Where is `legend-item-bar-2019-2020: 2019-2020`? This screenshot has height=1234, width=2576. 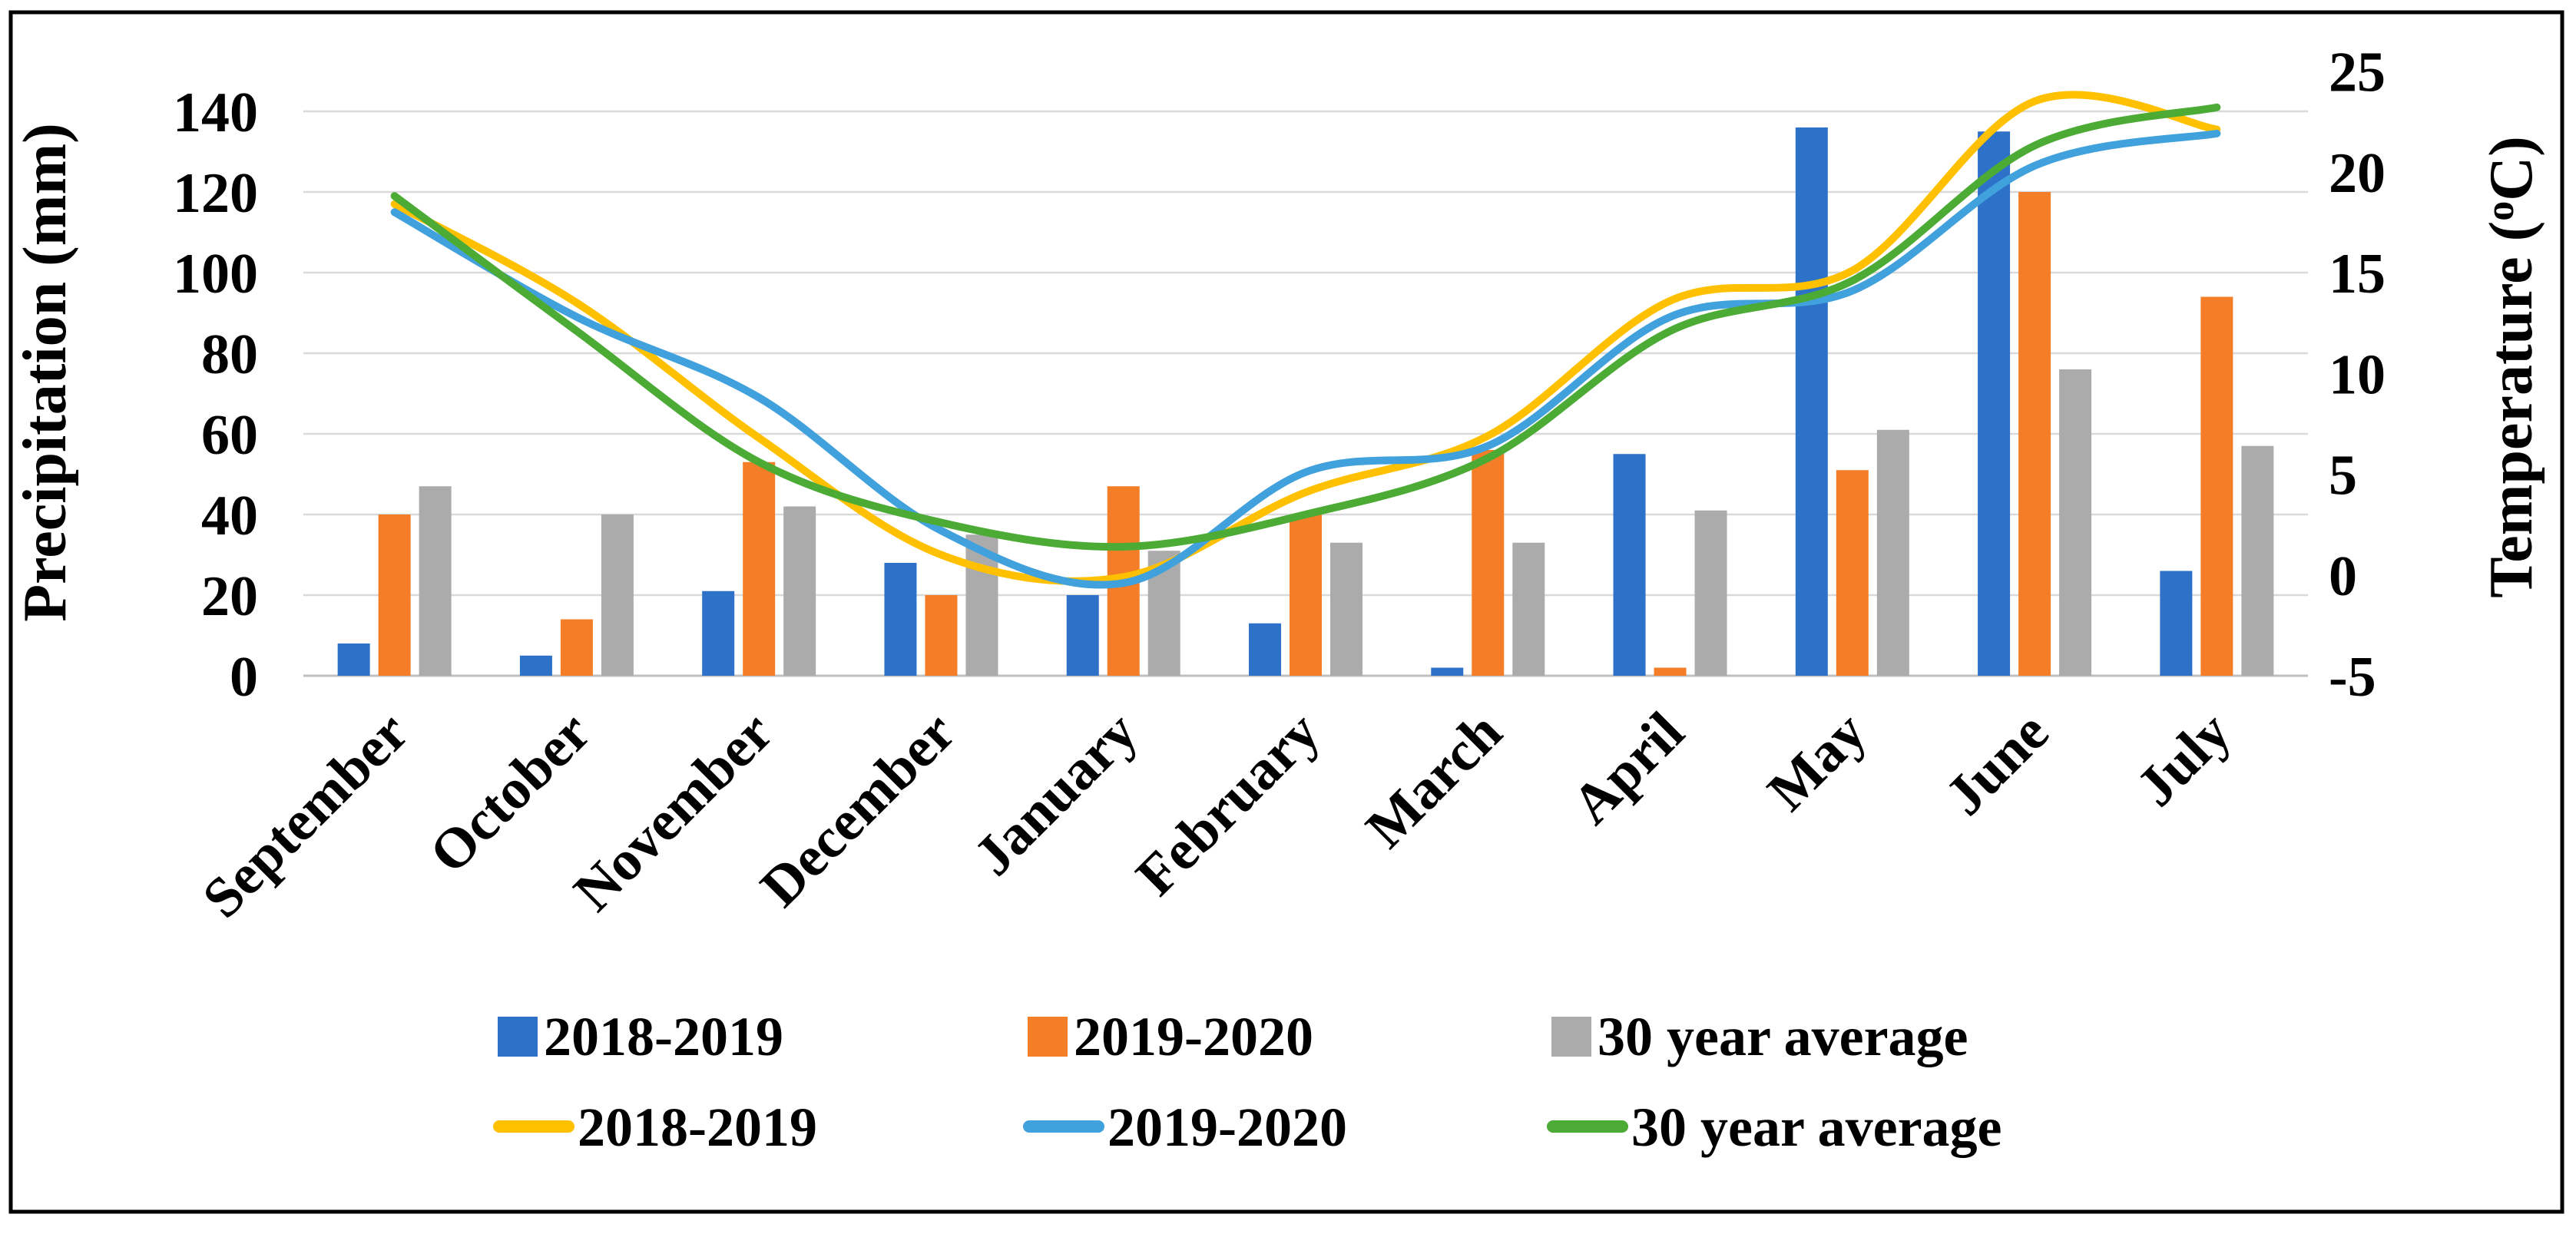 legend-item-bar-2019-2020: 2019-2020 is located at coordinates (1170, 1036).